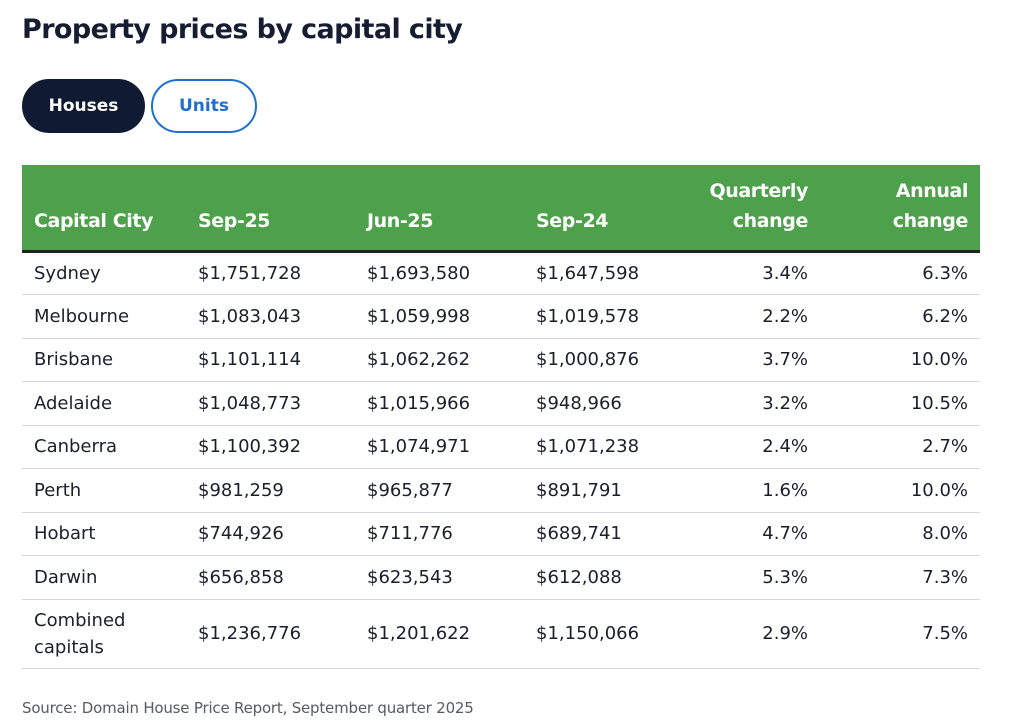 This screenshot has width=1024, height=728. I want to click on cell-sep-24: $948,966, so click(608, 403).